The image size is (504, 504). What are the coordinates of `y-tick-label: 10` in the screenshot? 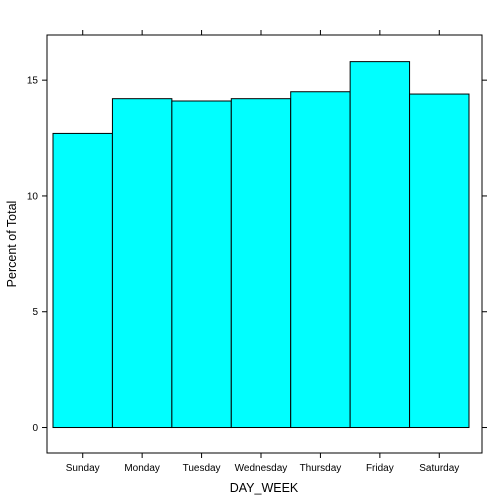 It's located at (33, 196).